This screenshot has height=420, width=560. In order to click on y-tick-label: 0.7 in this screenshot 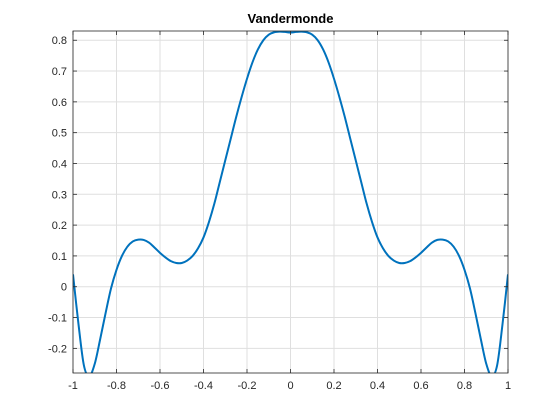, I will do `click(59, 72)`.